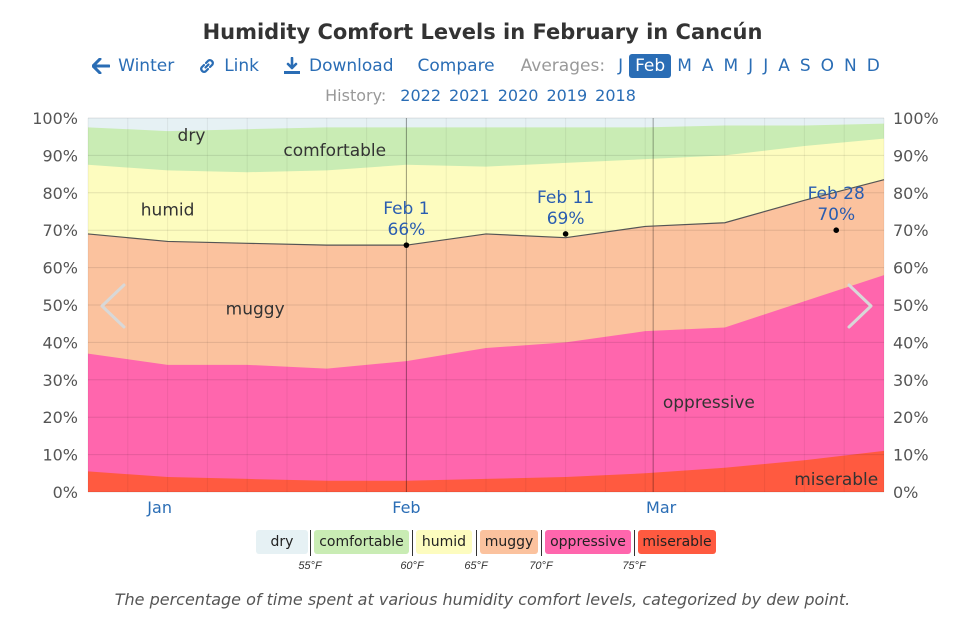 The image size is (965, 637). What do you see at coordinates (911, 268) in the screenshot?
I see `y-tick-label-right: 60%` at bounding box center [911, 268].